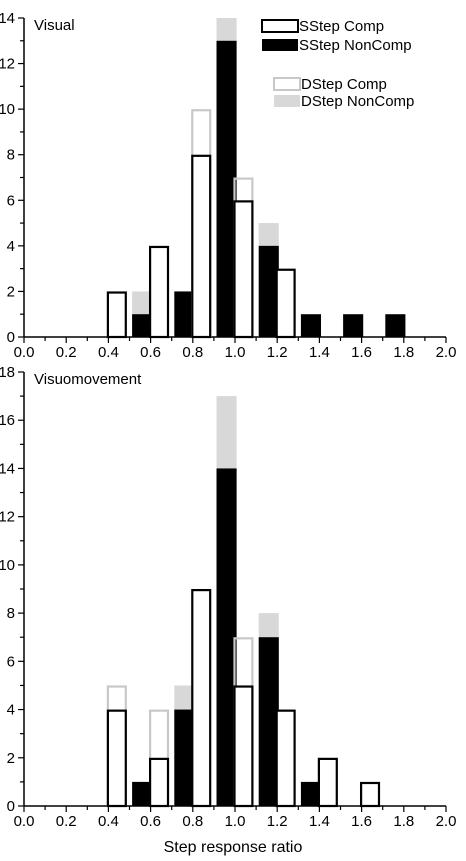  Describe the element at coordinates (344, 84) in the screenshot. I see `legend-label-dstep-comp: DStep Comp` at that location.